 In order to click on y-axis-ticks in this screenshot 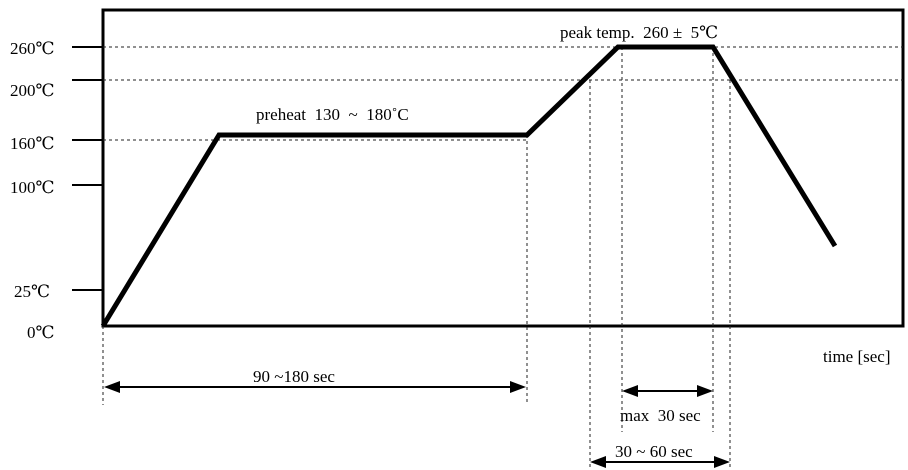, I will do `click(87, 168)`.